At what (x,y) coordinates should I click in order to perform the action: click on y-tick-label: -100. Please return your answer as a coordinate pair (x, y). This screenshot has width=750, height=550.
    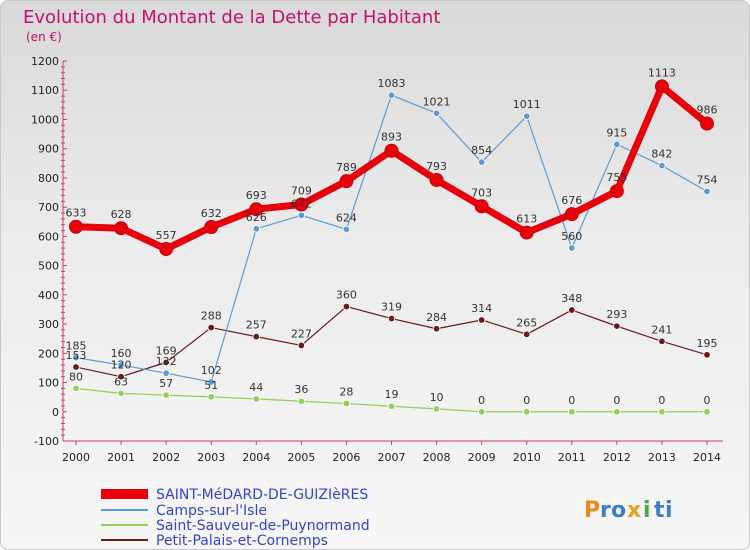
    Looking at the image, I should click on (46, 441).